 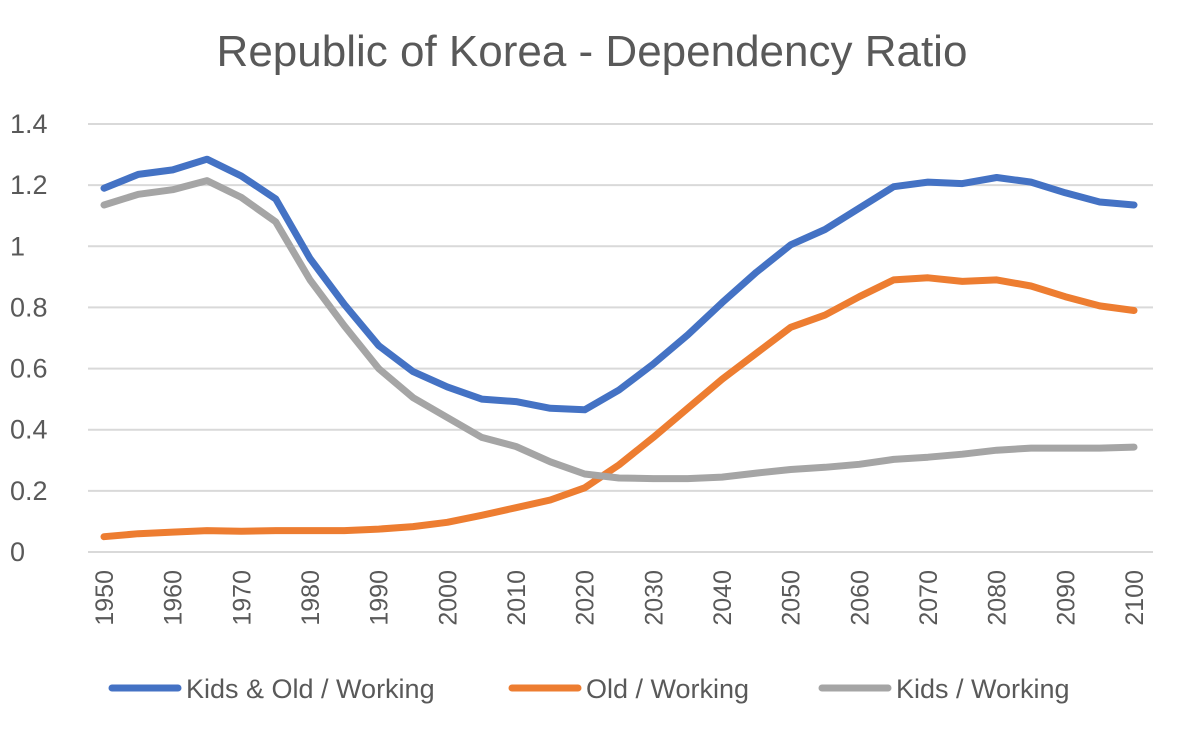 I want to click on x-tick-label: 2000, so click(x=448, y=598).